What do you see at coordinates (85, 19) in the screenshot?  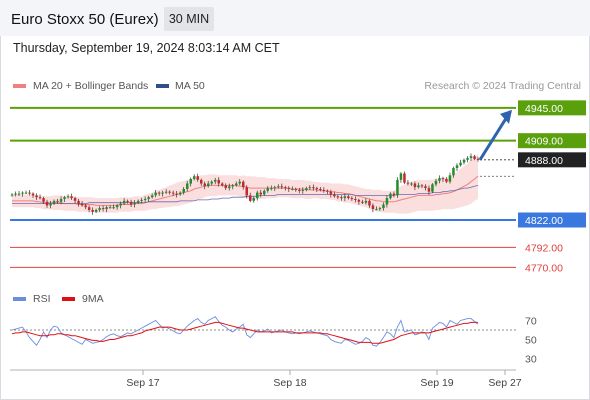 I see `instrument-title: Euro Stoxx 50 (Eurex)` at bounding box center [85, 19].